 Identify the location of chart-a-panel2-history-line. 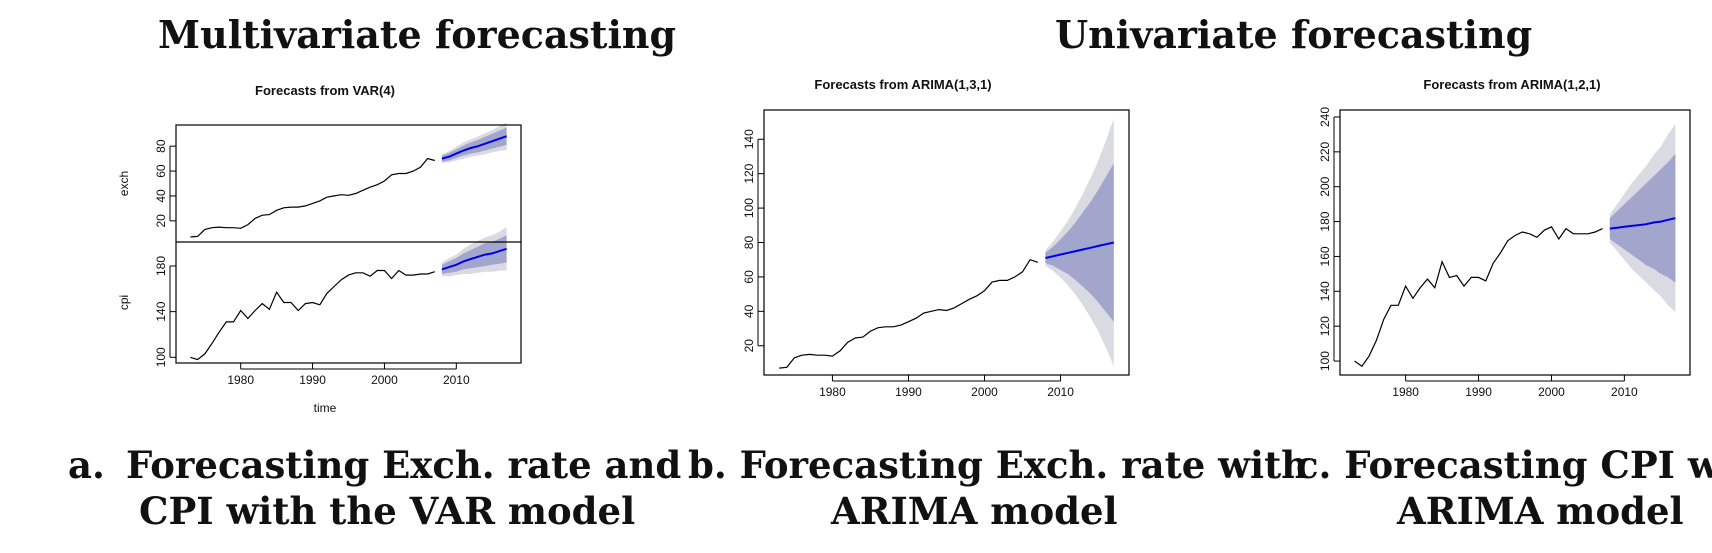
(312, 315).